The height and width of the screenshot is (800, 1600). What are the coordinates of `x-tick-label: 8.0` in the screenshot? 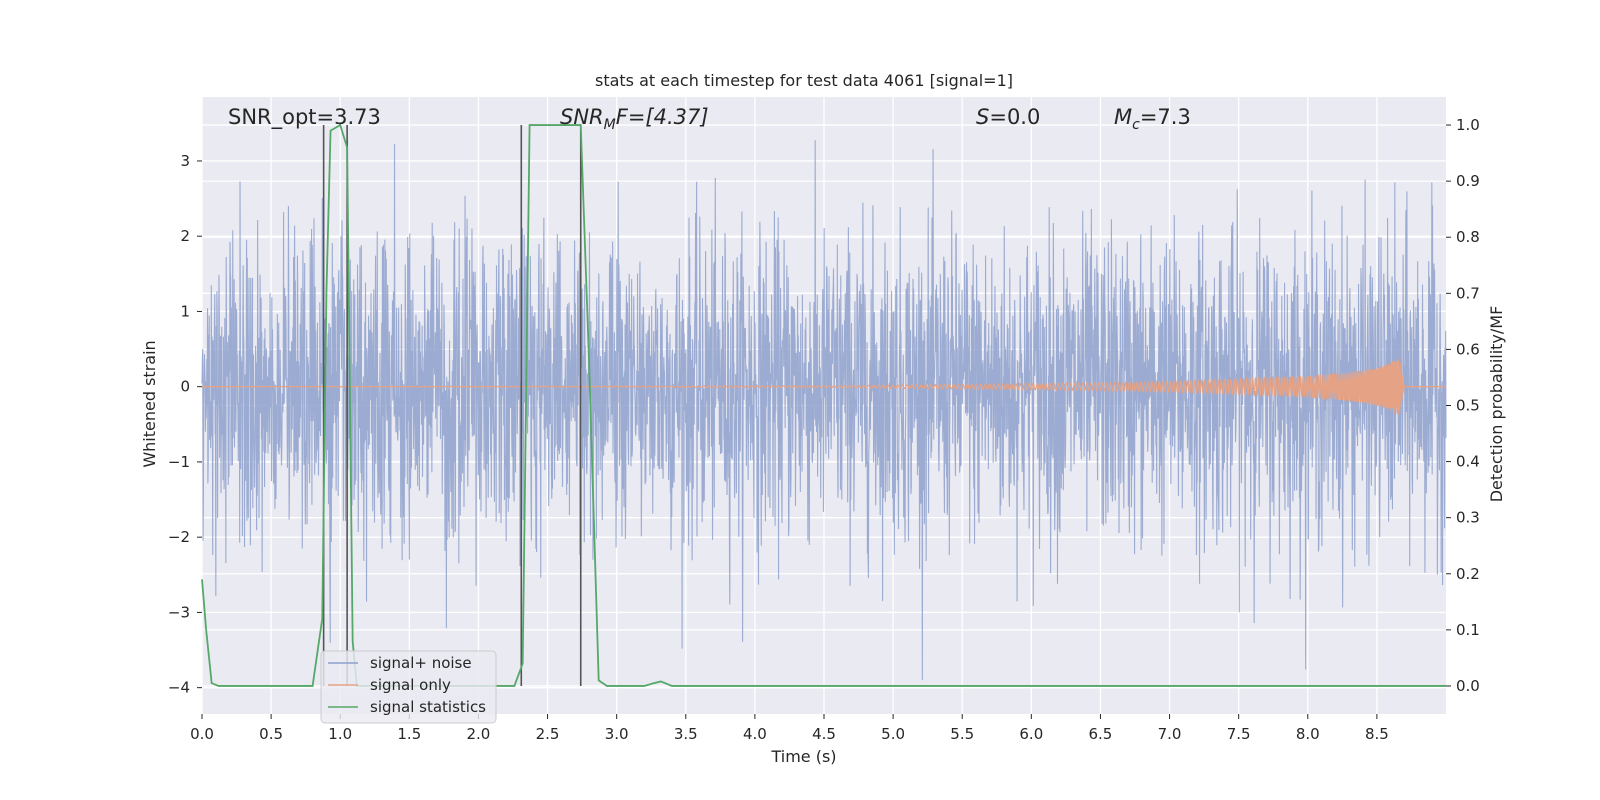 It's located at (1308, 734).